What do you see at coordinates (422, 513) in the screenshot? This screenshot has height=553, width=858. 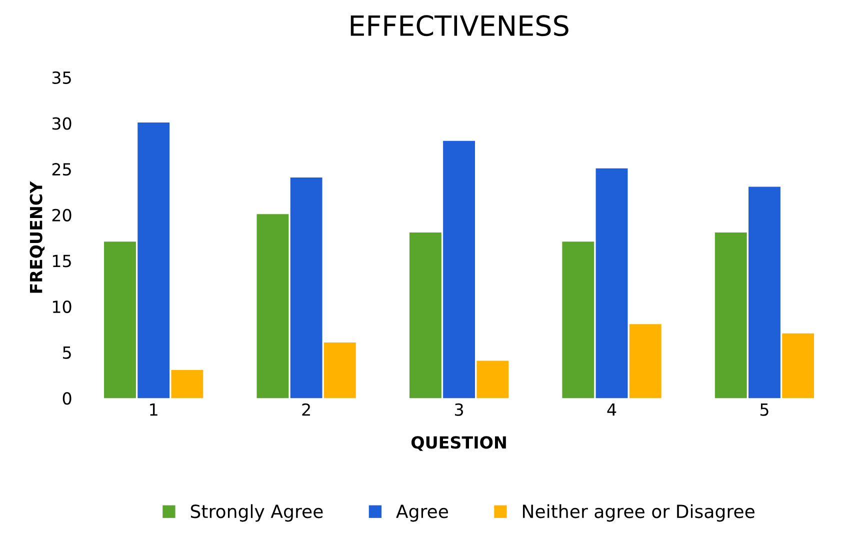 I see `legend-label: Agree` at bounding box center [422, 513].